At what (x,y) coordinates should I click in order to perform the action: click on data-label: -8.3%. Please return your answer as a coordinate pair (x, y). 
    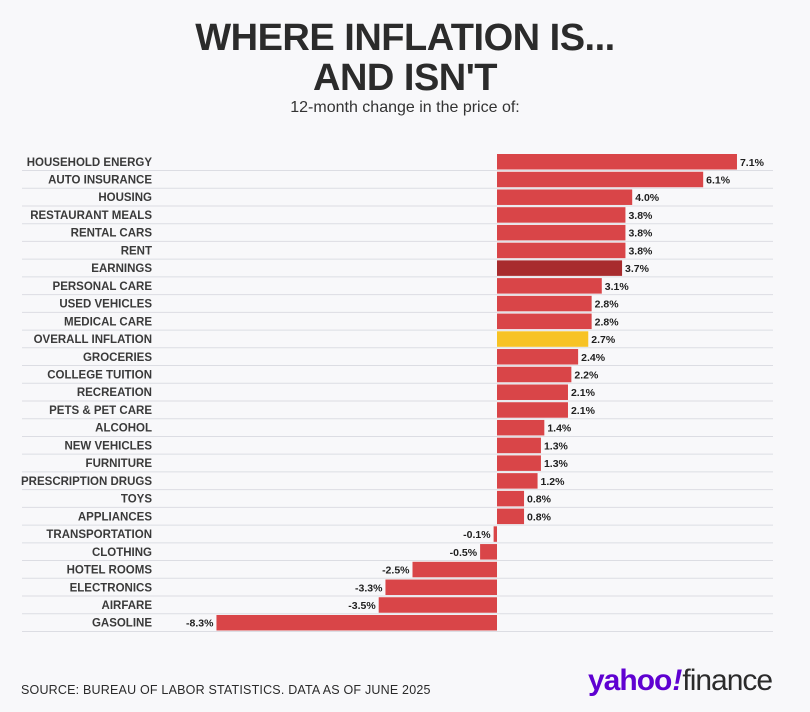
    Looking at the image, I should click on (200, 624).